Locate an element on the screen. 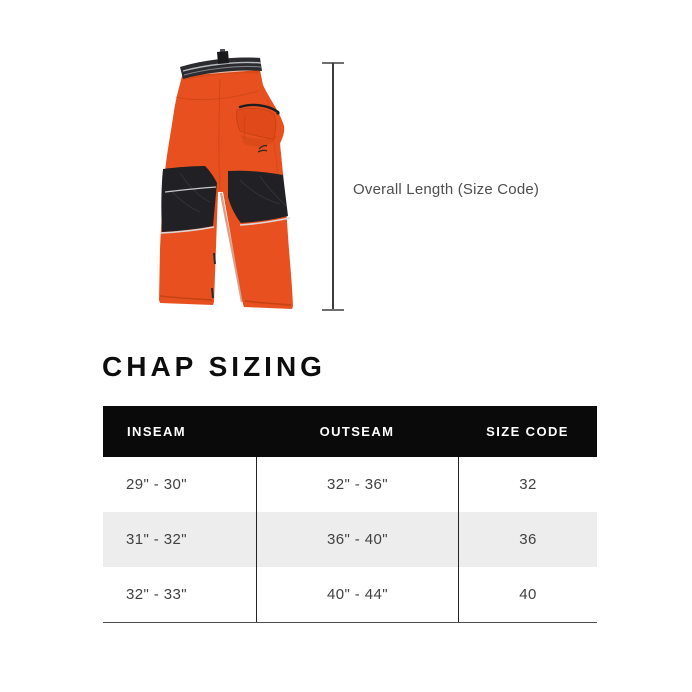 This screenshot has height=692, width=692. table-row: 31" - 32" 36" - 40" 36 is located at coordinates (350, 539).